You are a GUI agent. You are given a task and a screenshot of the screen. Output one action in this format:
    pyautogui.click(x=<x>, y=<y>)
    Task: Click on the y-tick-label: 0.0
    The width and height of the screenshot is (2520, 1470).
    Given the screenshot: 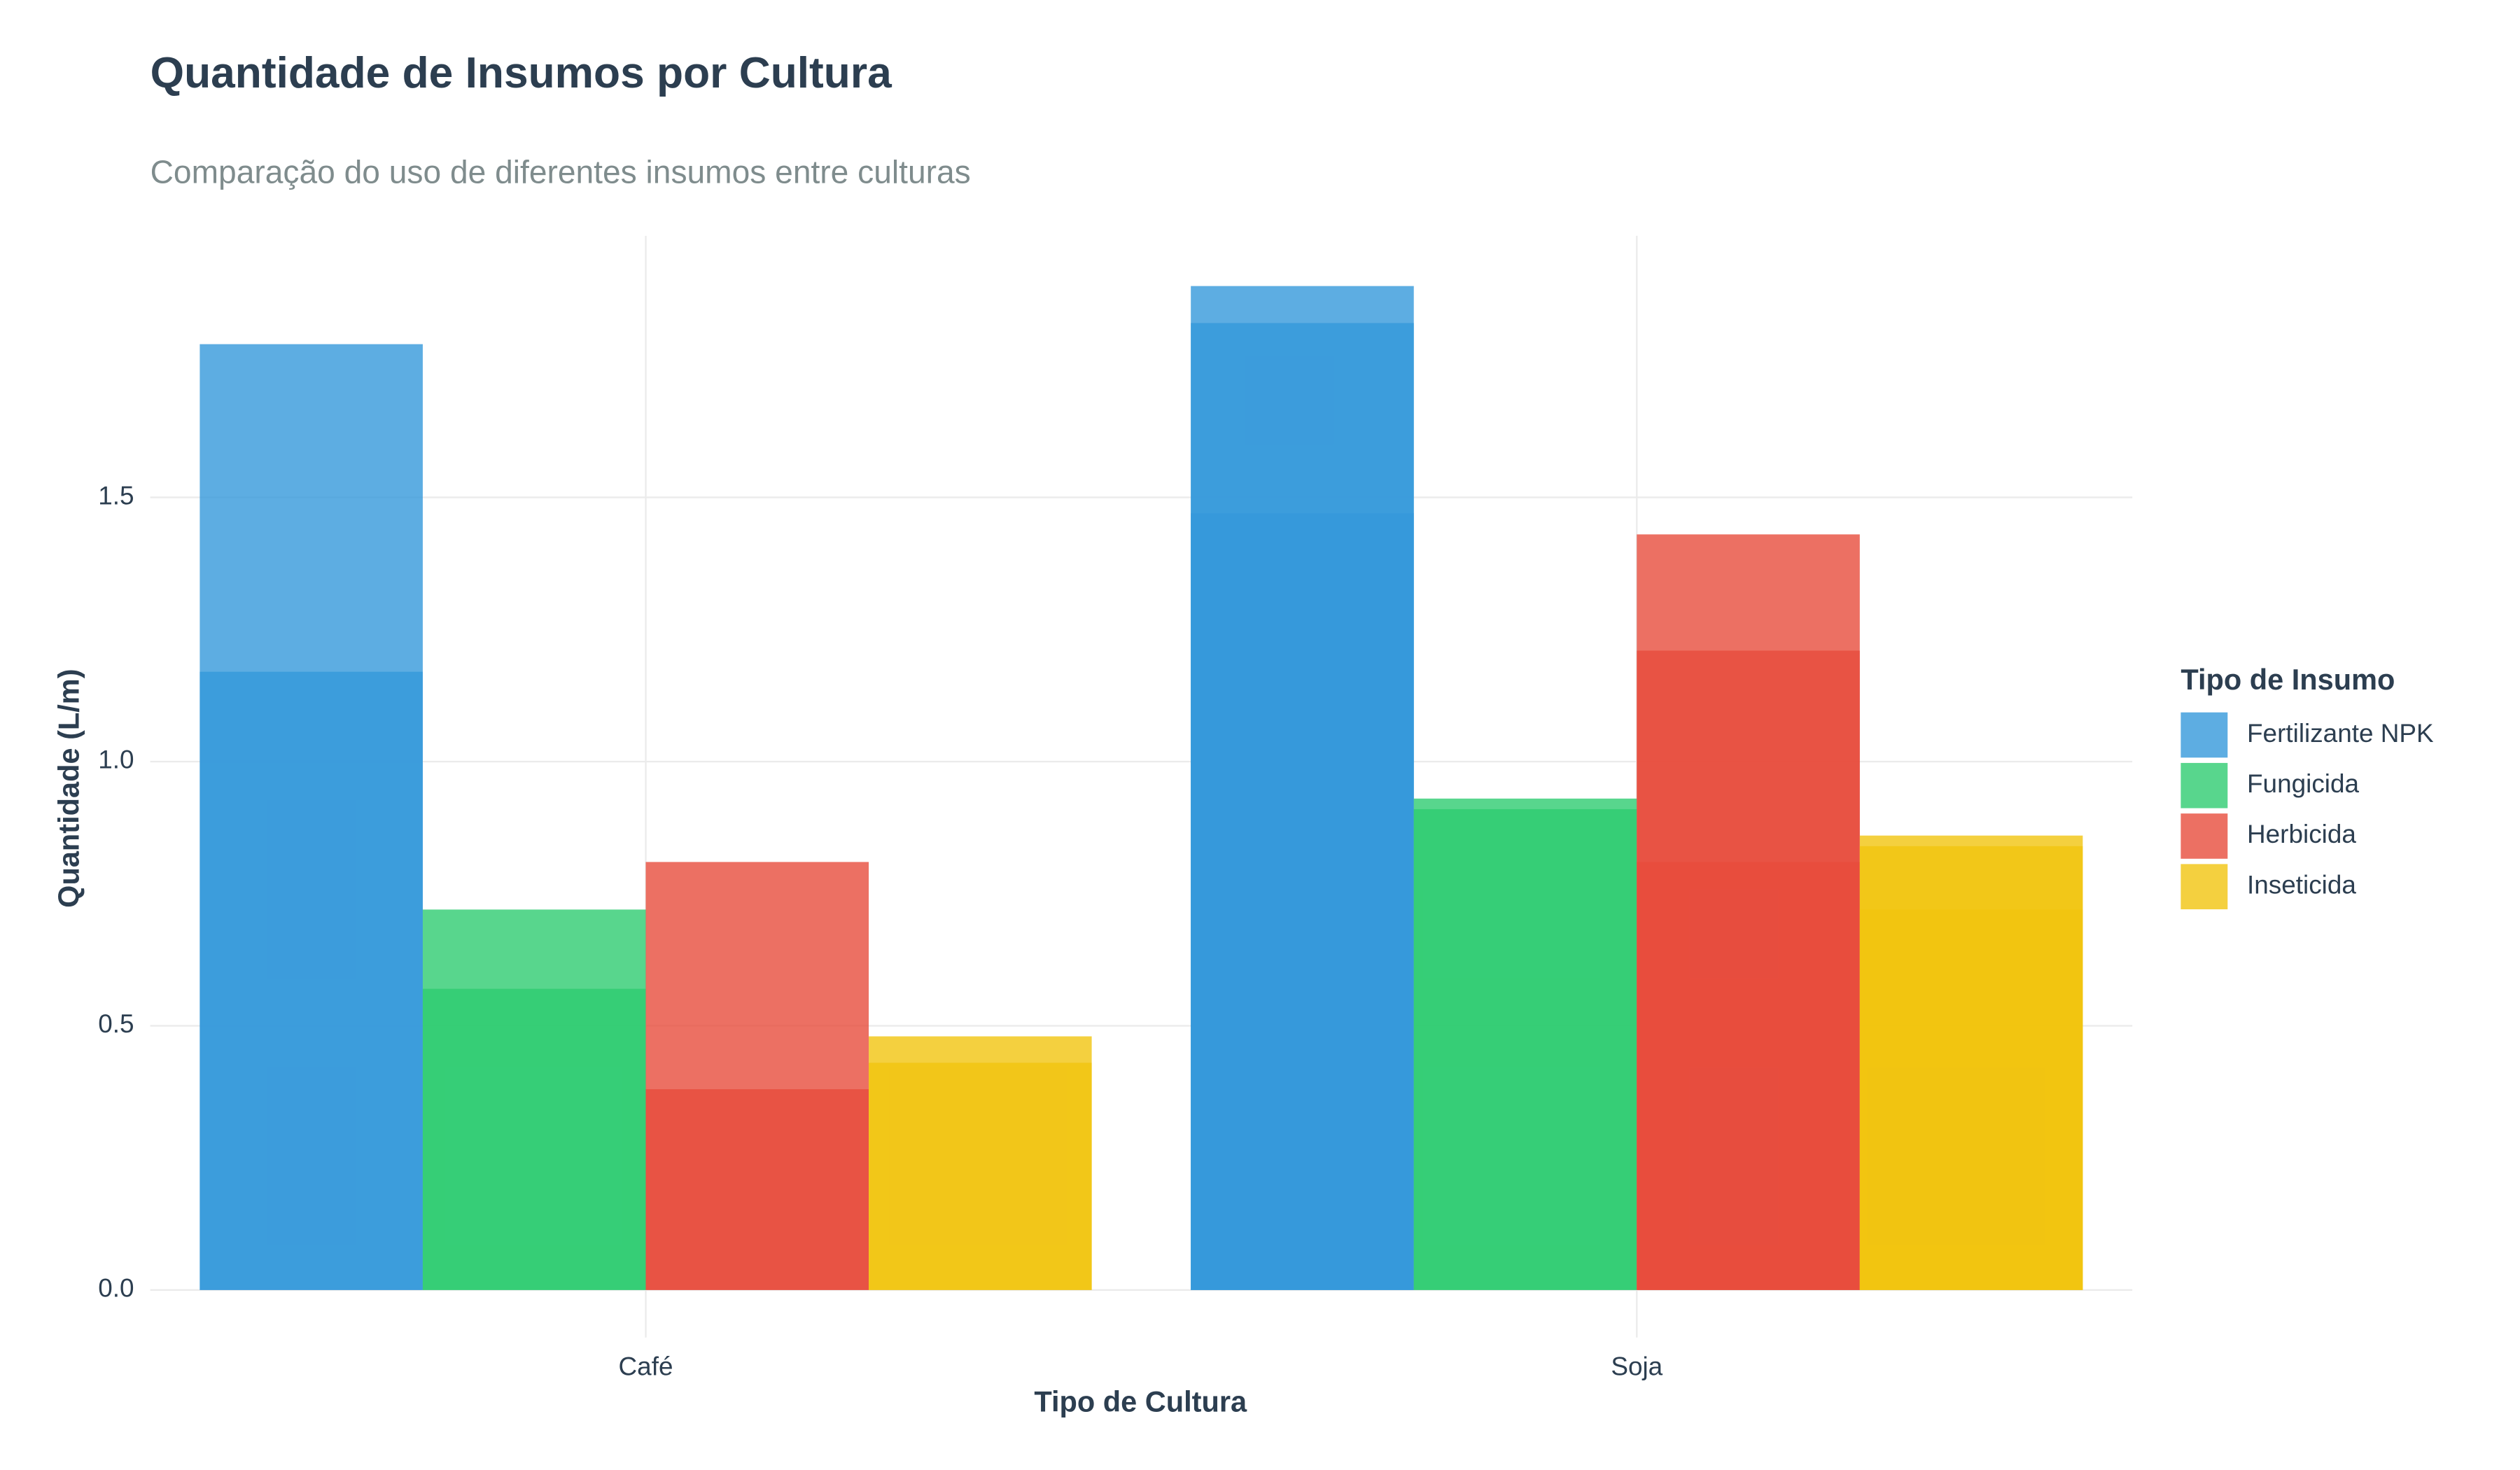 What is the action you would take?
    pyautogui.click(x=116, y=1288)
    